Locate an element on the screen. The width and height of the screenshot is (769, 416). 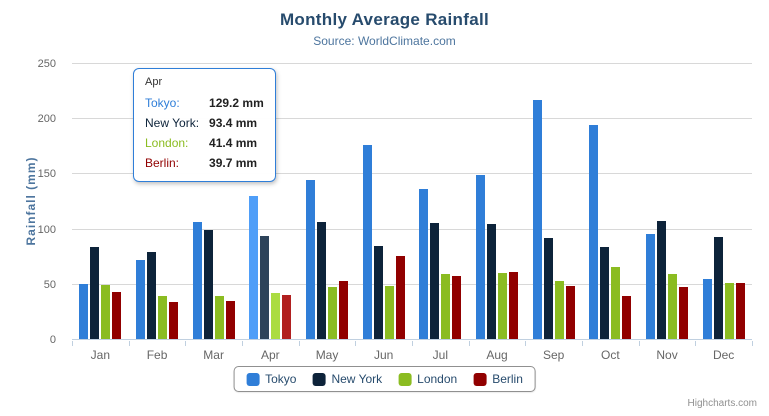
bar-new-york-jul is located at coordinates (435, 281).